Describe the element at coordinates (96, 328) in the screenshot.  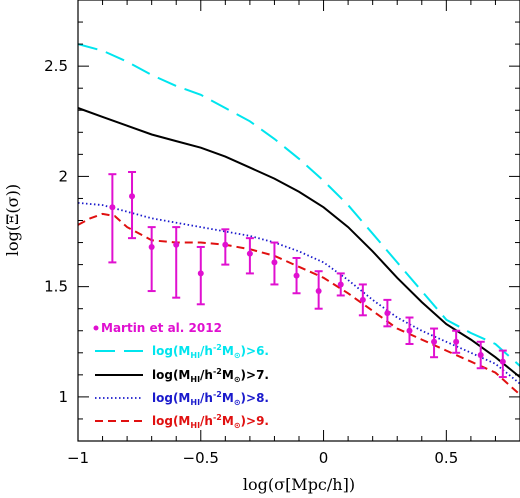
I see `legend-marker-observations` at that location.